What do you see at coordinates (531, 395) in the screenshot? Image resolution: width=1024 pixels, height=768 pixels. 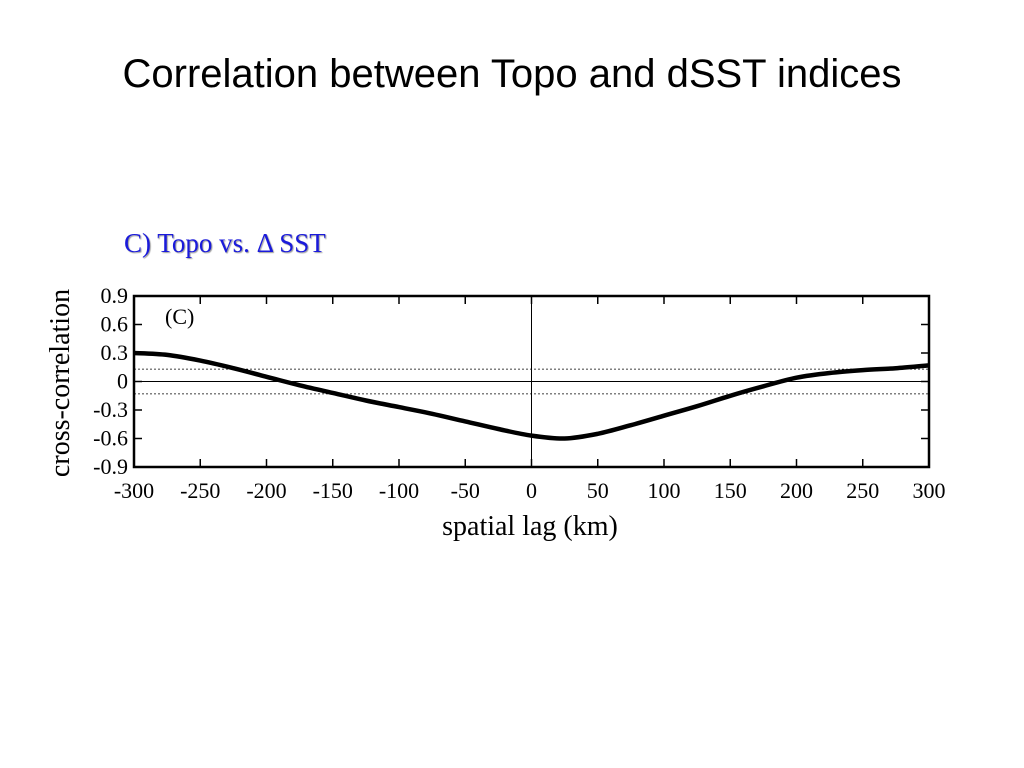 I see `correlation-curve` at bounding box center [531, 395].